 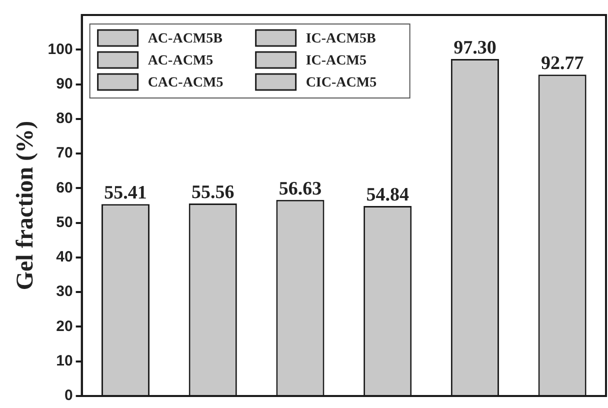 What do you see at coordinates (388, 195) in the screenshot?
I see `data-label: 54.84` at bounding box center [388, 195].